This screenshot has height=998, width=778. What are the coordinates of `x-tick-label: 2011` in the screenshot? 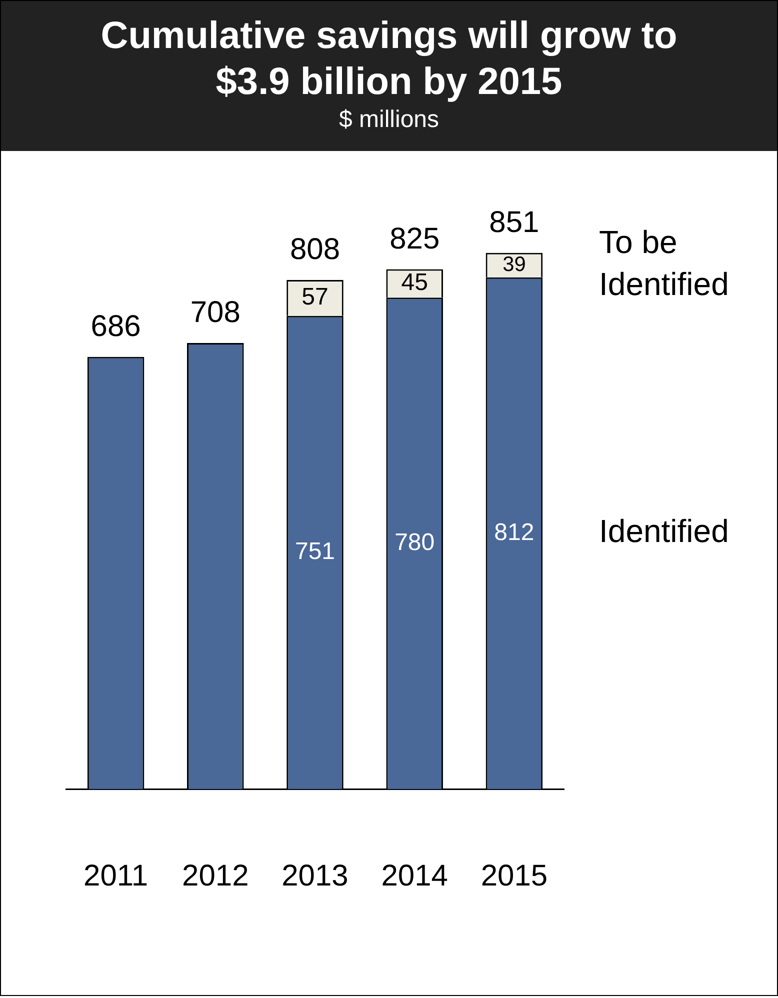 It's located at (116, 875).